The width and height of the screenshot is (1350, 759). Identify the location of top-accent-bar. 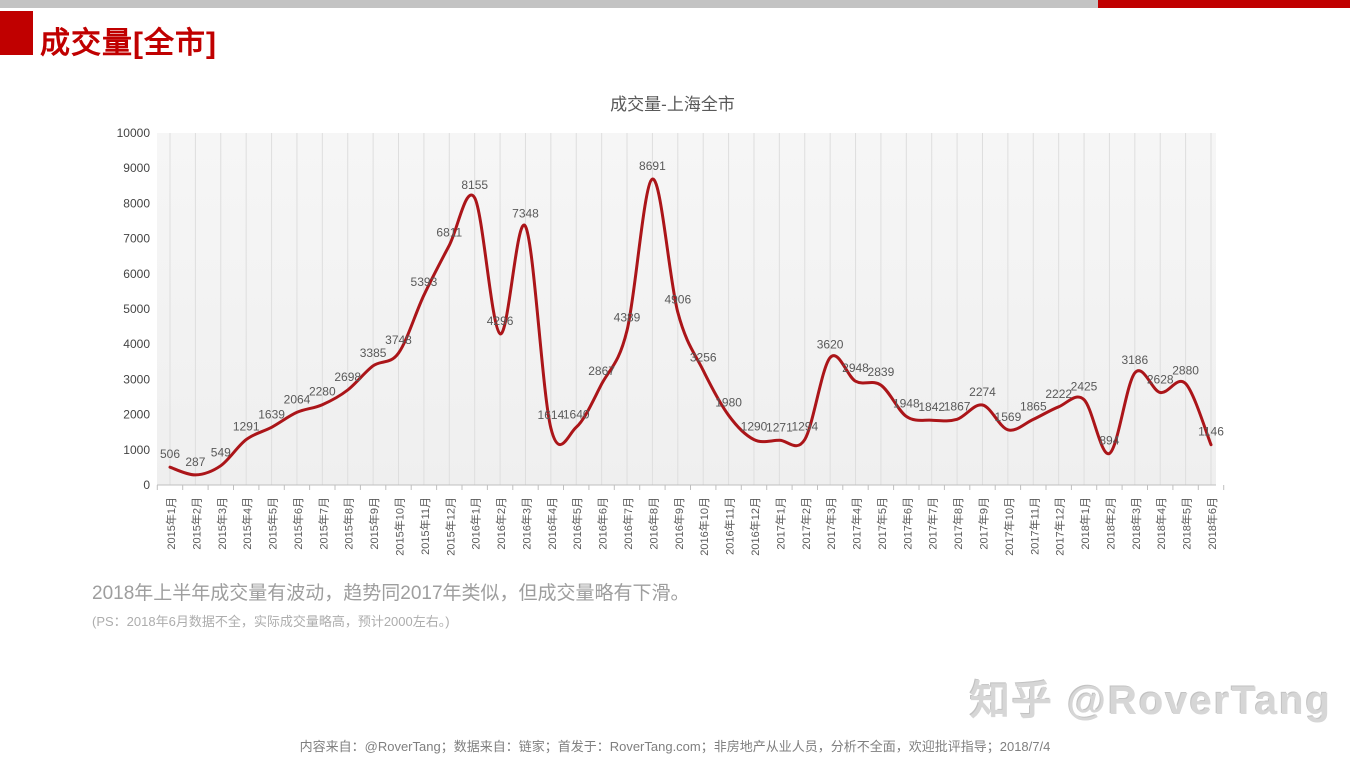
(675, 4).